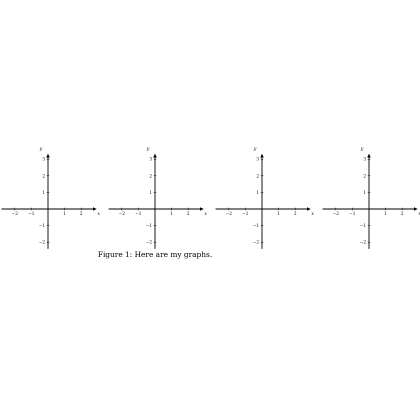  Describe the element at coordinates (371, 198) in the screenshot. I see `graph-4: −2 −1 1 2 −2 −1 1 2 3 x y` at that location.